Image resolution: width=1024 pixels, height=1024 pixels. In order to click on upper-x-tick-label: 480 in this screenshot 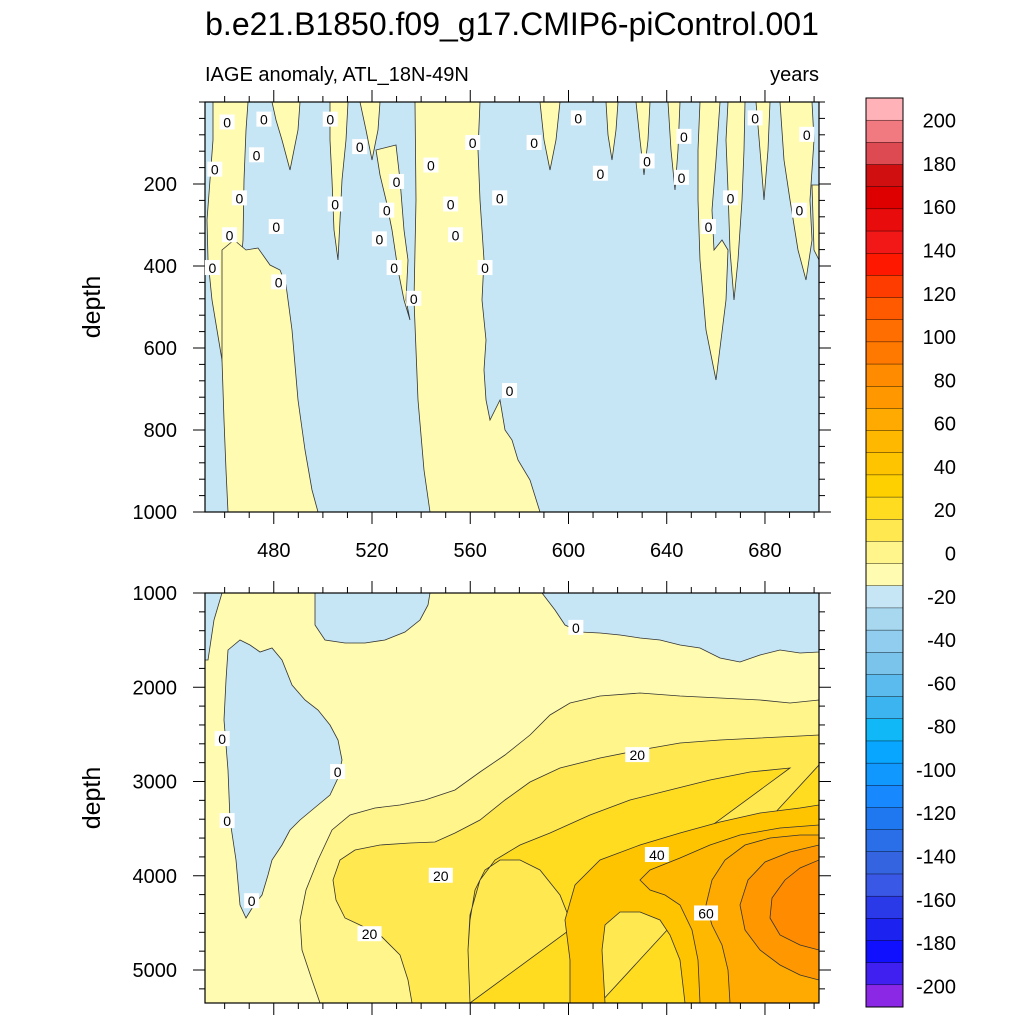, I will do `click(273, 551)`.